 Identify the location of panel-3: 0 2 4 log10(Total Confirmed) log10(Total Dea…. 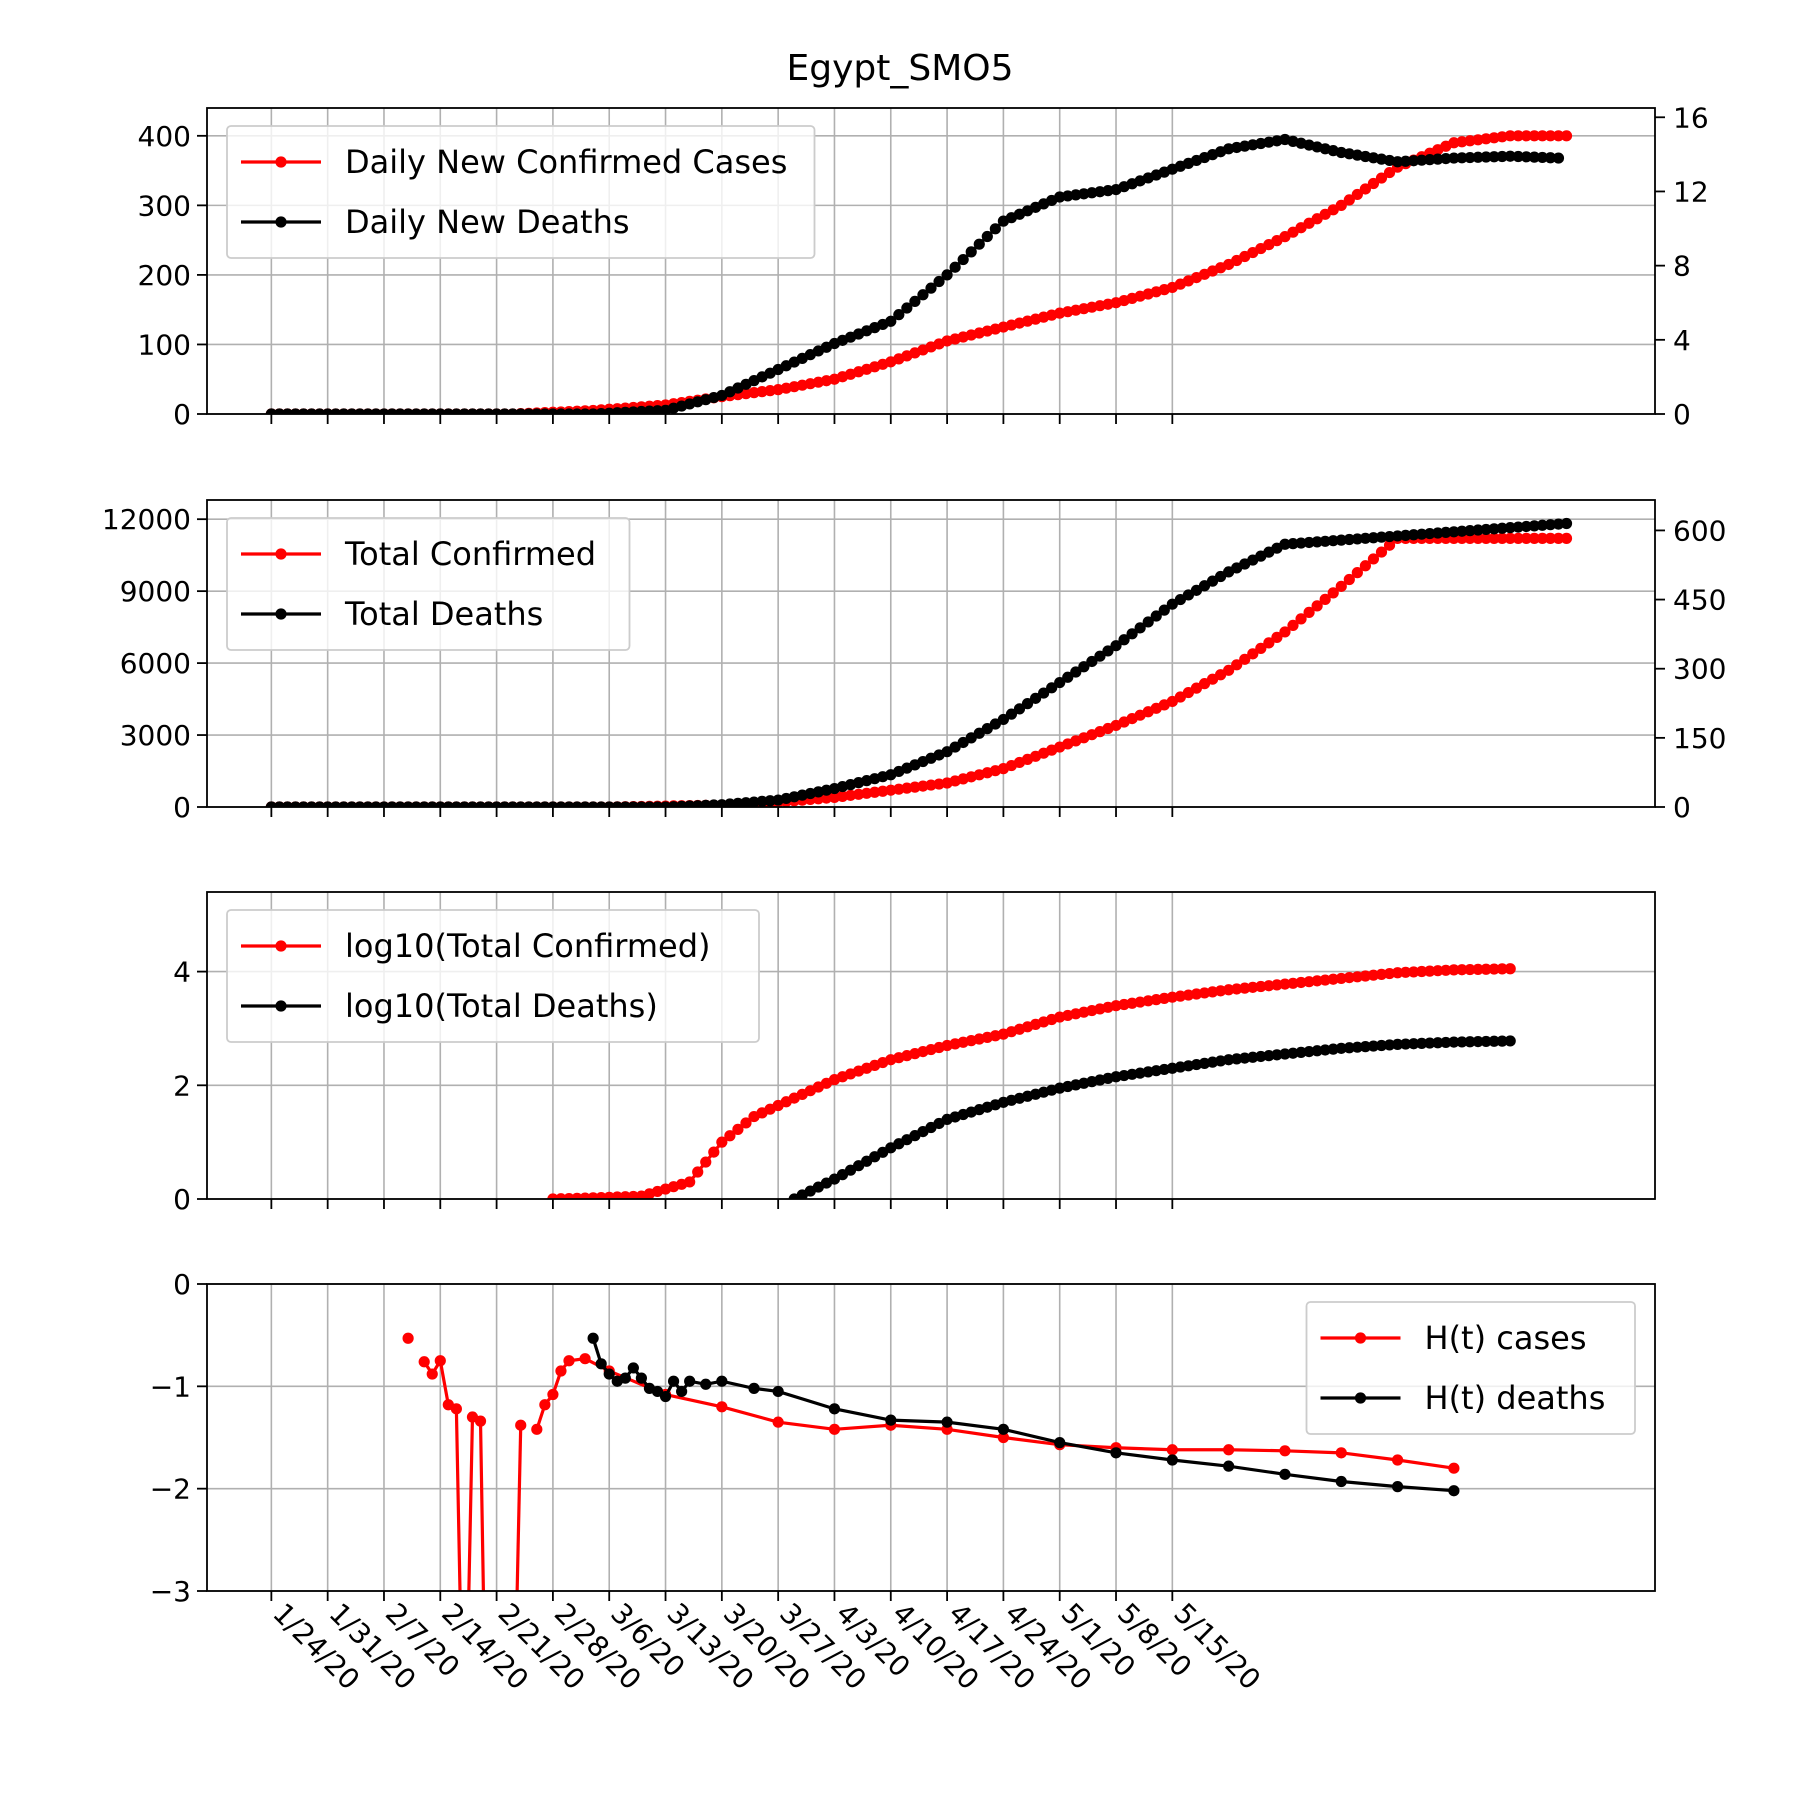
(914, 1053).